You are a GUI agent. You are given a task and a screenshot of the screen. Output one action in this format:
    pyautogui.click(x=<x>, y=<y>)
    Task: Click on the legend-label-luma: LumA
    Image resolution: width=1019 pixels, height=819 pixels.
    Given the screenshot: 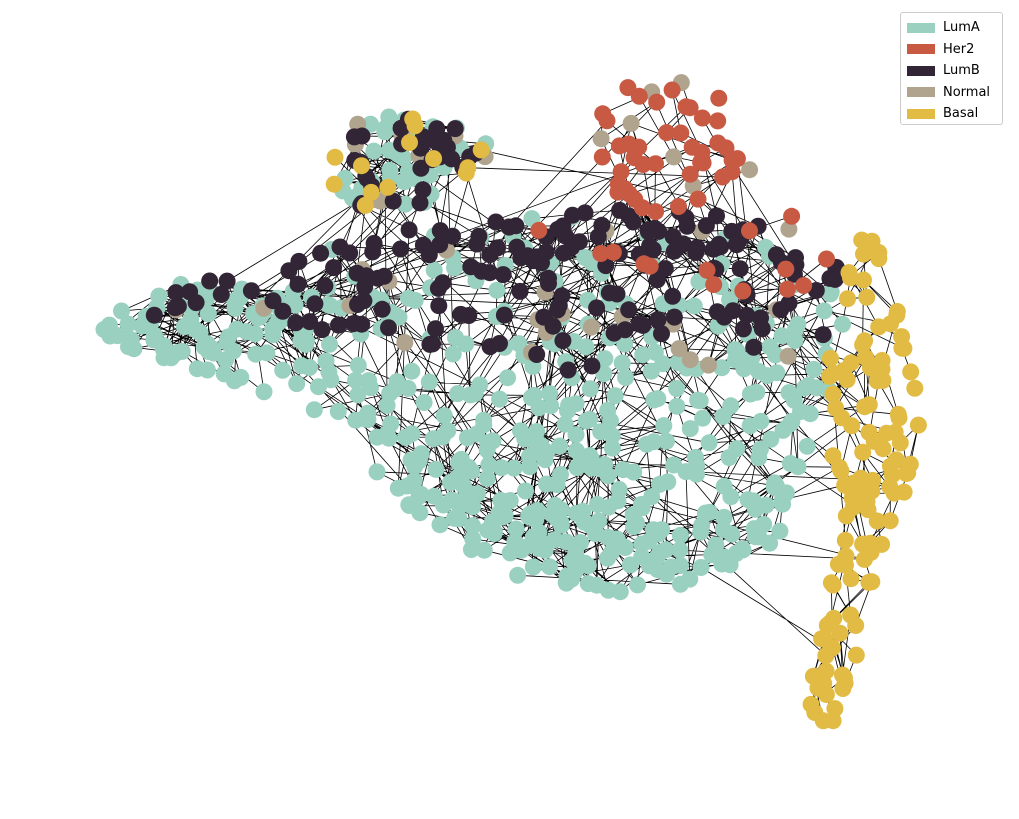 What is the action you would take?
    pyautogui.click(x=961, y=28)
    